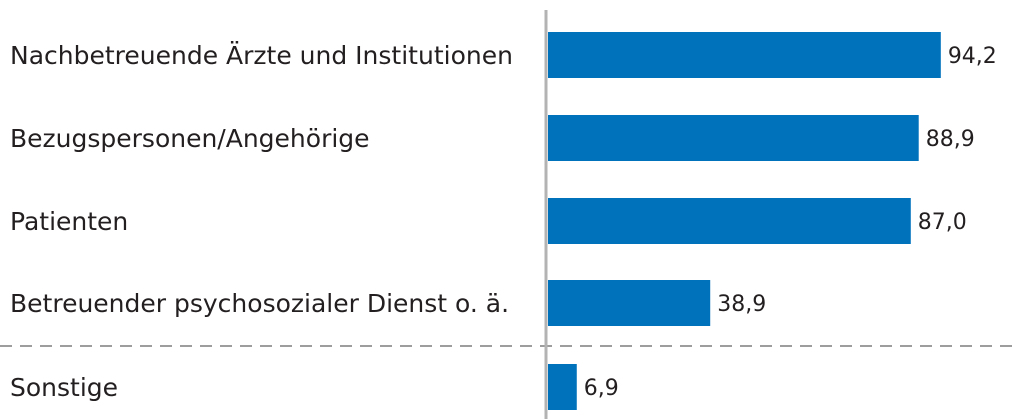 Image resolution: width=1012 pixels, height=419 pixels. I want to click on category-label: Patienten, so click(69, 221).